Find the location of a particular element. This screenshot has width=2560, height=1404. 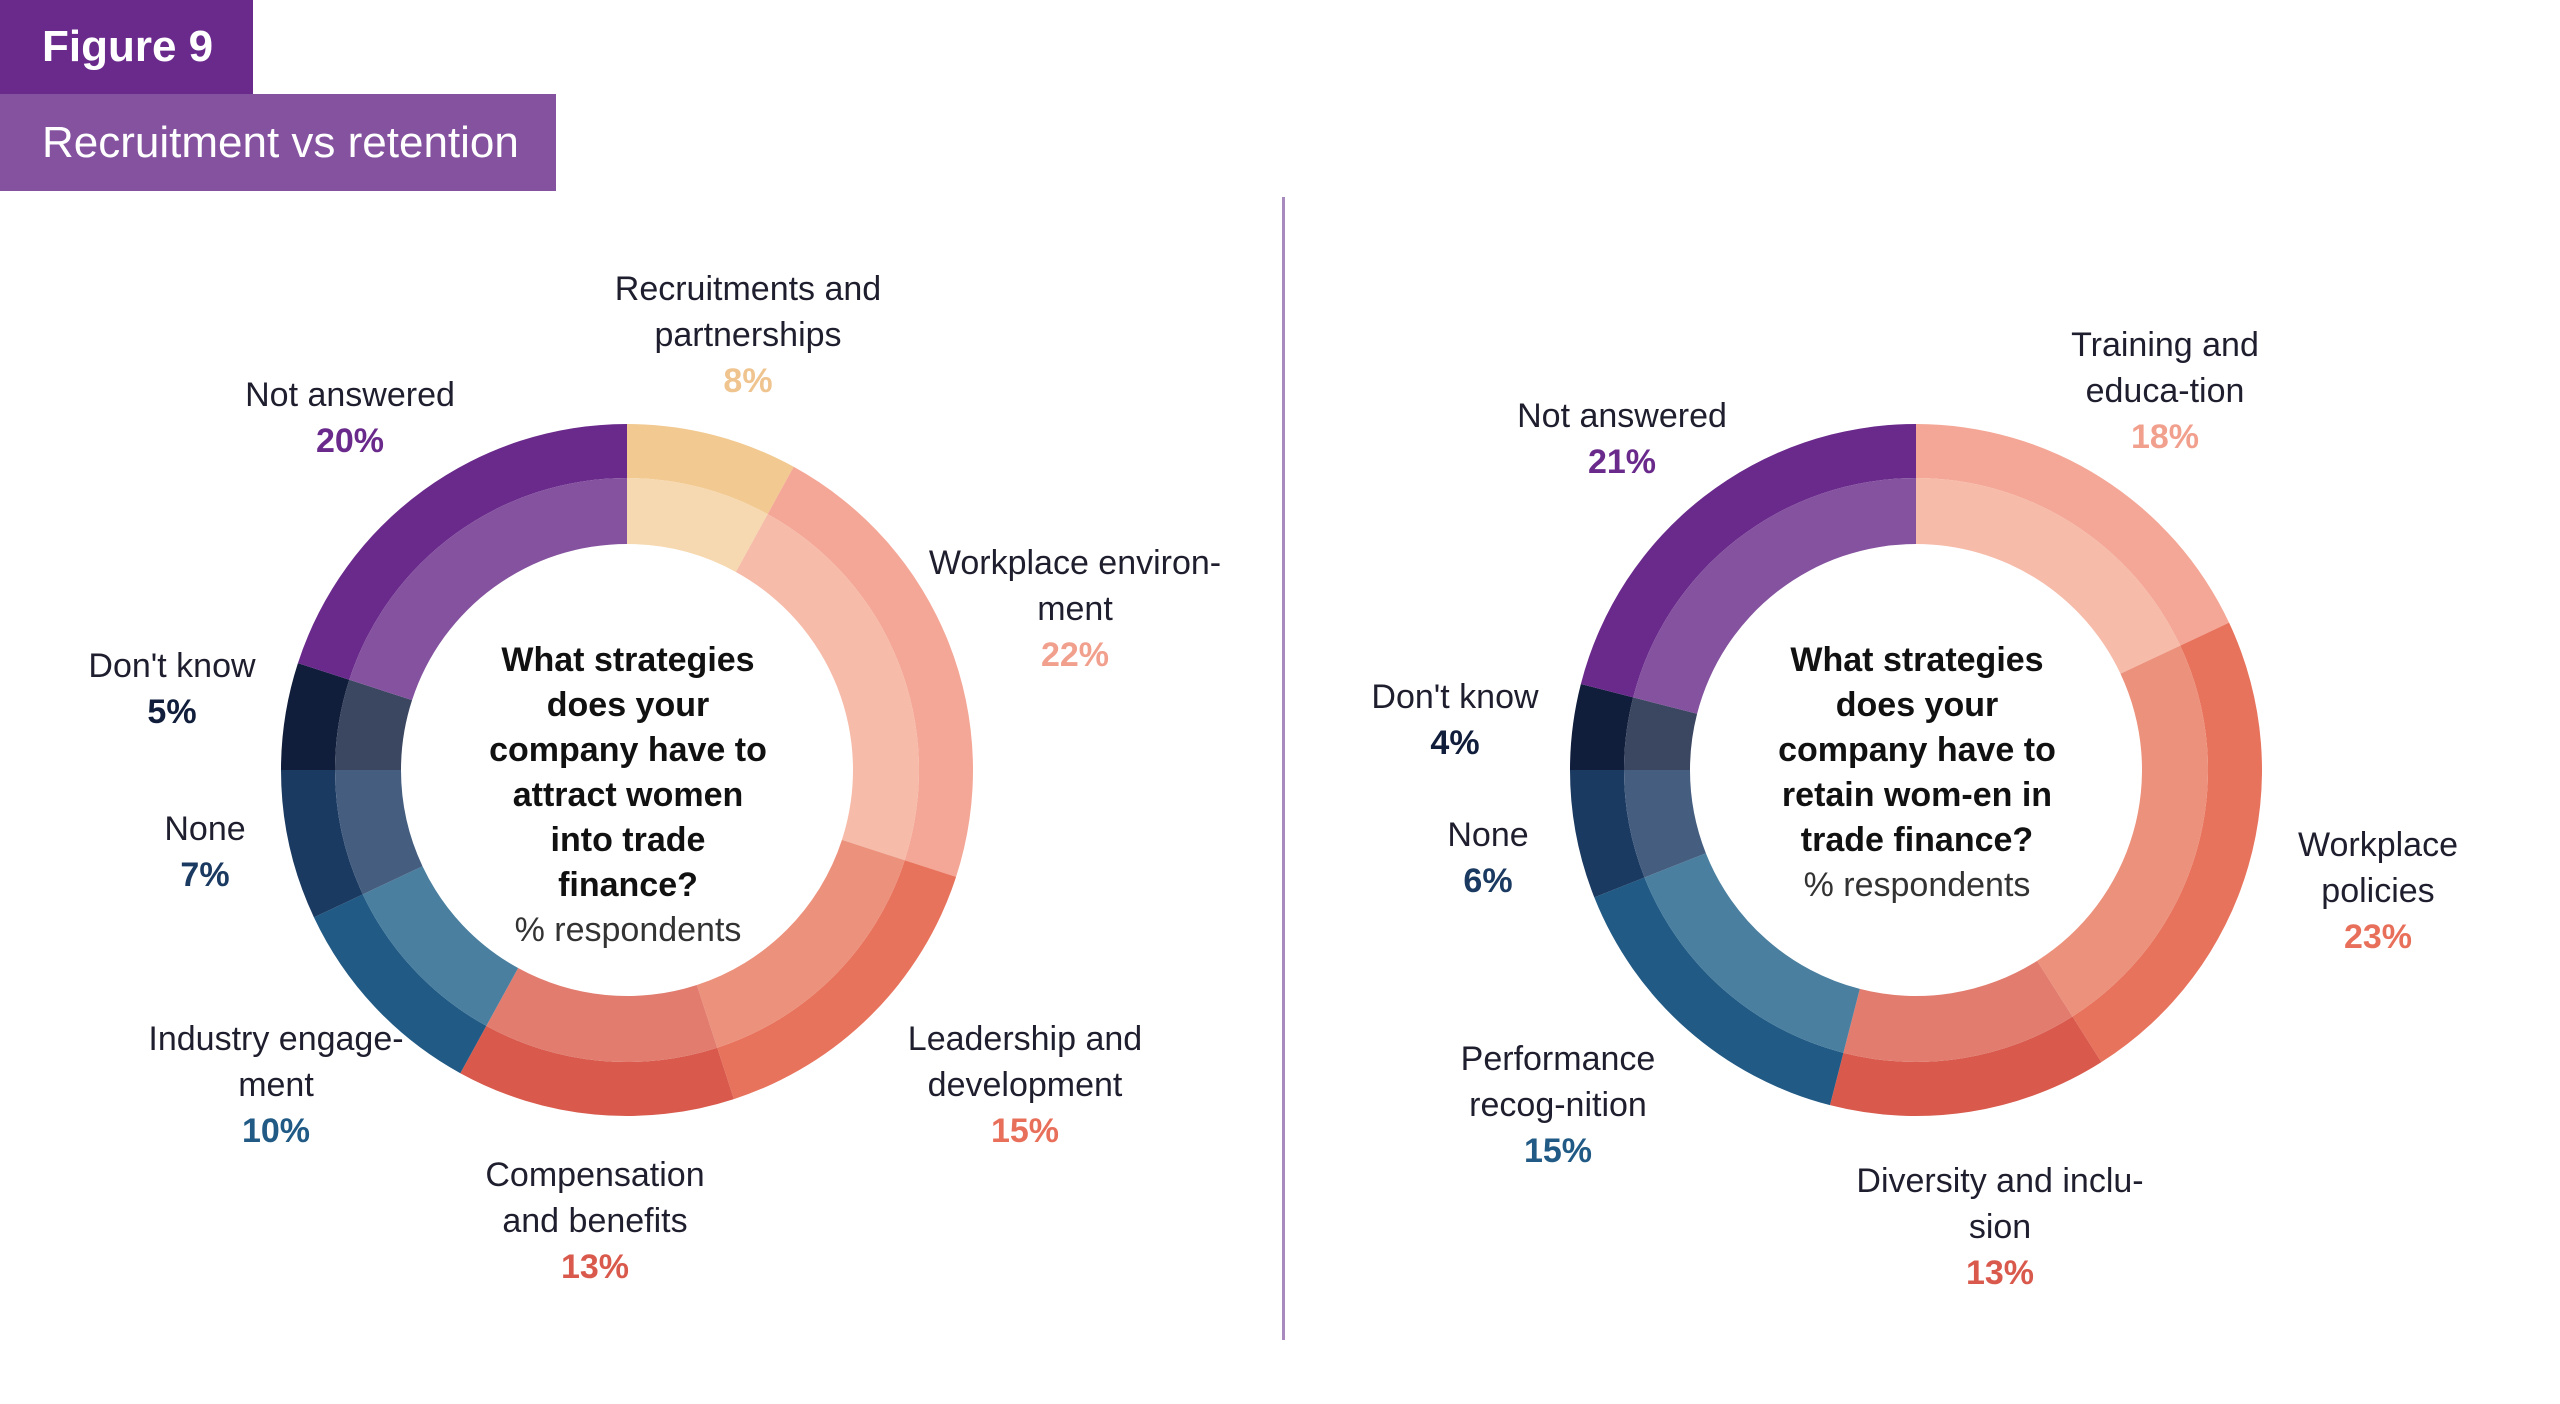

slice-label-text: Leadership and development is located at coordinates (1025, 1062).